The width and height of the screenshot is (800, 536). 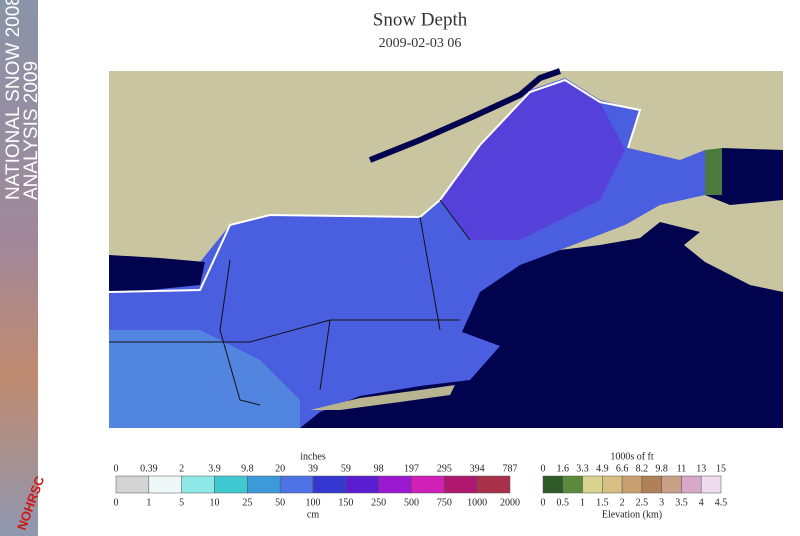 What do you see at coordinates (214, 468) in the screenshot?
I see `legend-label: 3.9` at bounding box center [214, 468].